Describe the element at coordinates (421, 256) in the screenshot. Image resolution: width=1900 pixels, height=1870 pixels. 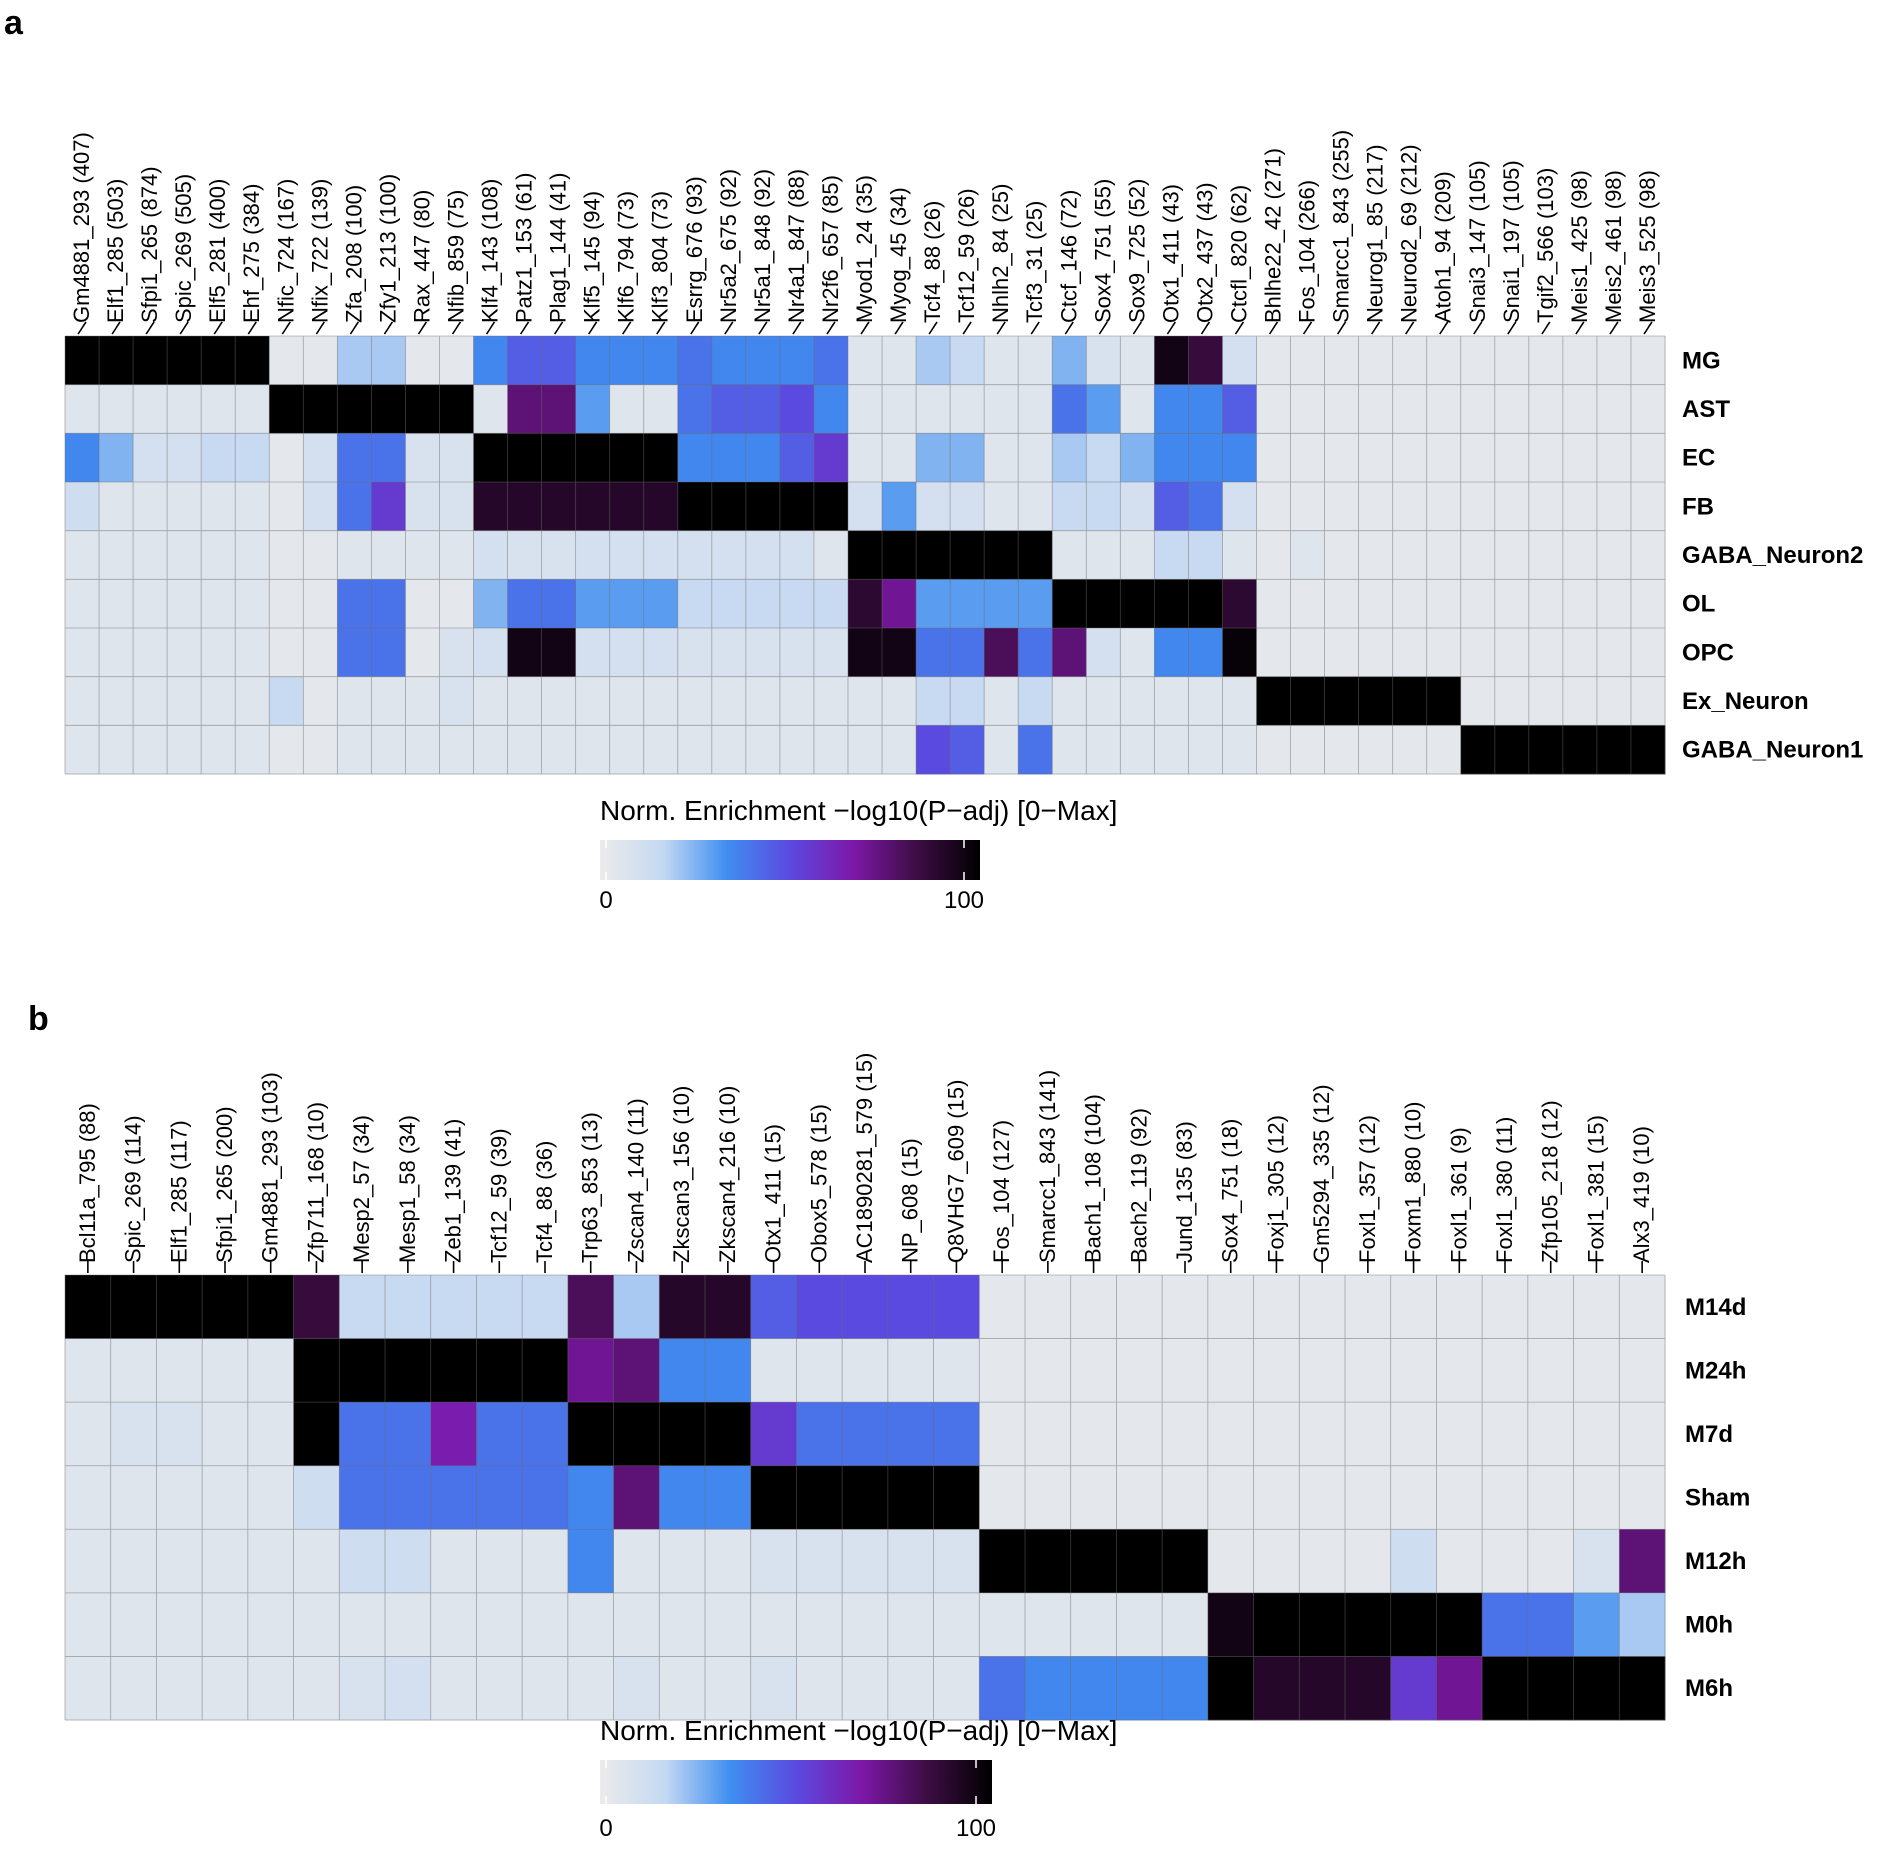
I see `column-label-a-11: Rax_447 (80)` at that location.